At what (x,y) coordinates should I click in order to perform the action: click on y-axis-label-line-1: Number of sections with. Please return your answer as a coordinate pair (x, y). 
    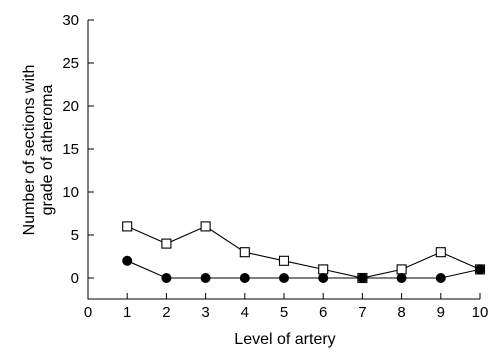
    Looking at the image, I should click on (29, 150).